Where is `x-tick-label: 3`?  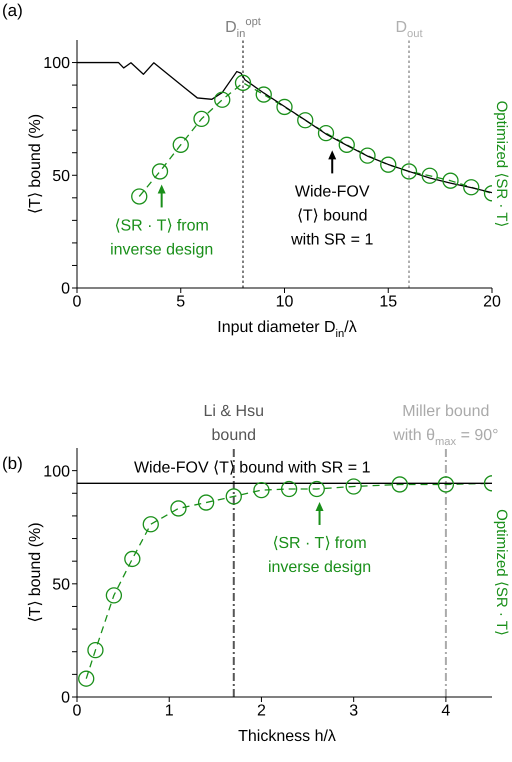 x-tick-label: 3 is located at coordinates (353, 711).